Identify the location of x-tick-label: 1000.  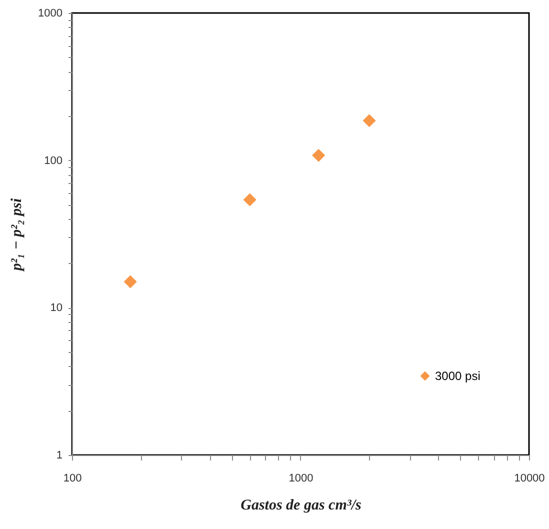
(301, 478).